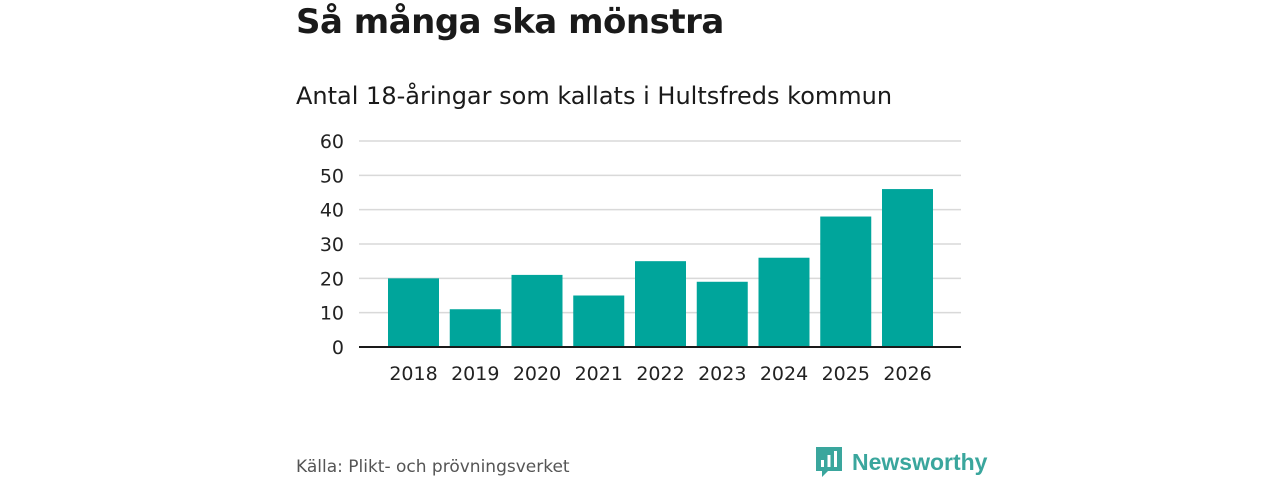 Image resolution: width=1280 pixels, height=480 pixels. What do you see at coordinates (920, 461) in the screenshot?
I see `brand-name: Newsworthy` at bounding box center [920, 461].